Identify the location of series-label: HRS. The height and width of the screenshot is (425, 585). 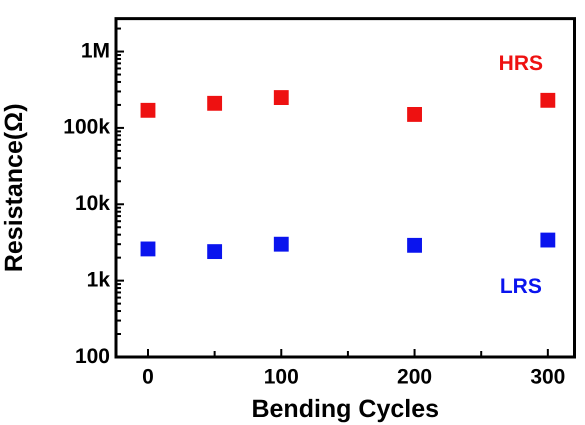
(521, 64).